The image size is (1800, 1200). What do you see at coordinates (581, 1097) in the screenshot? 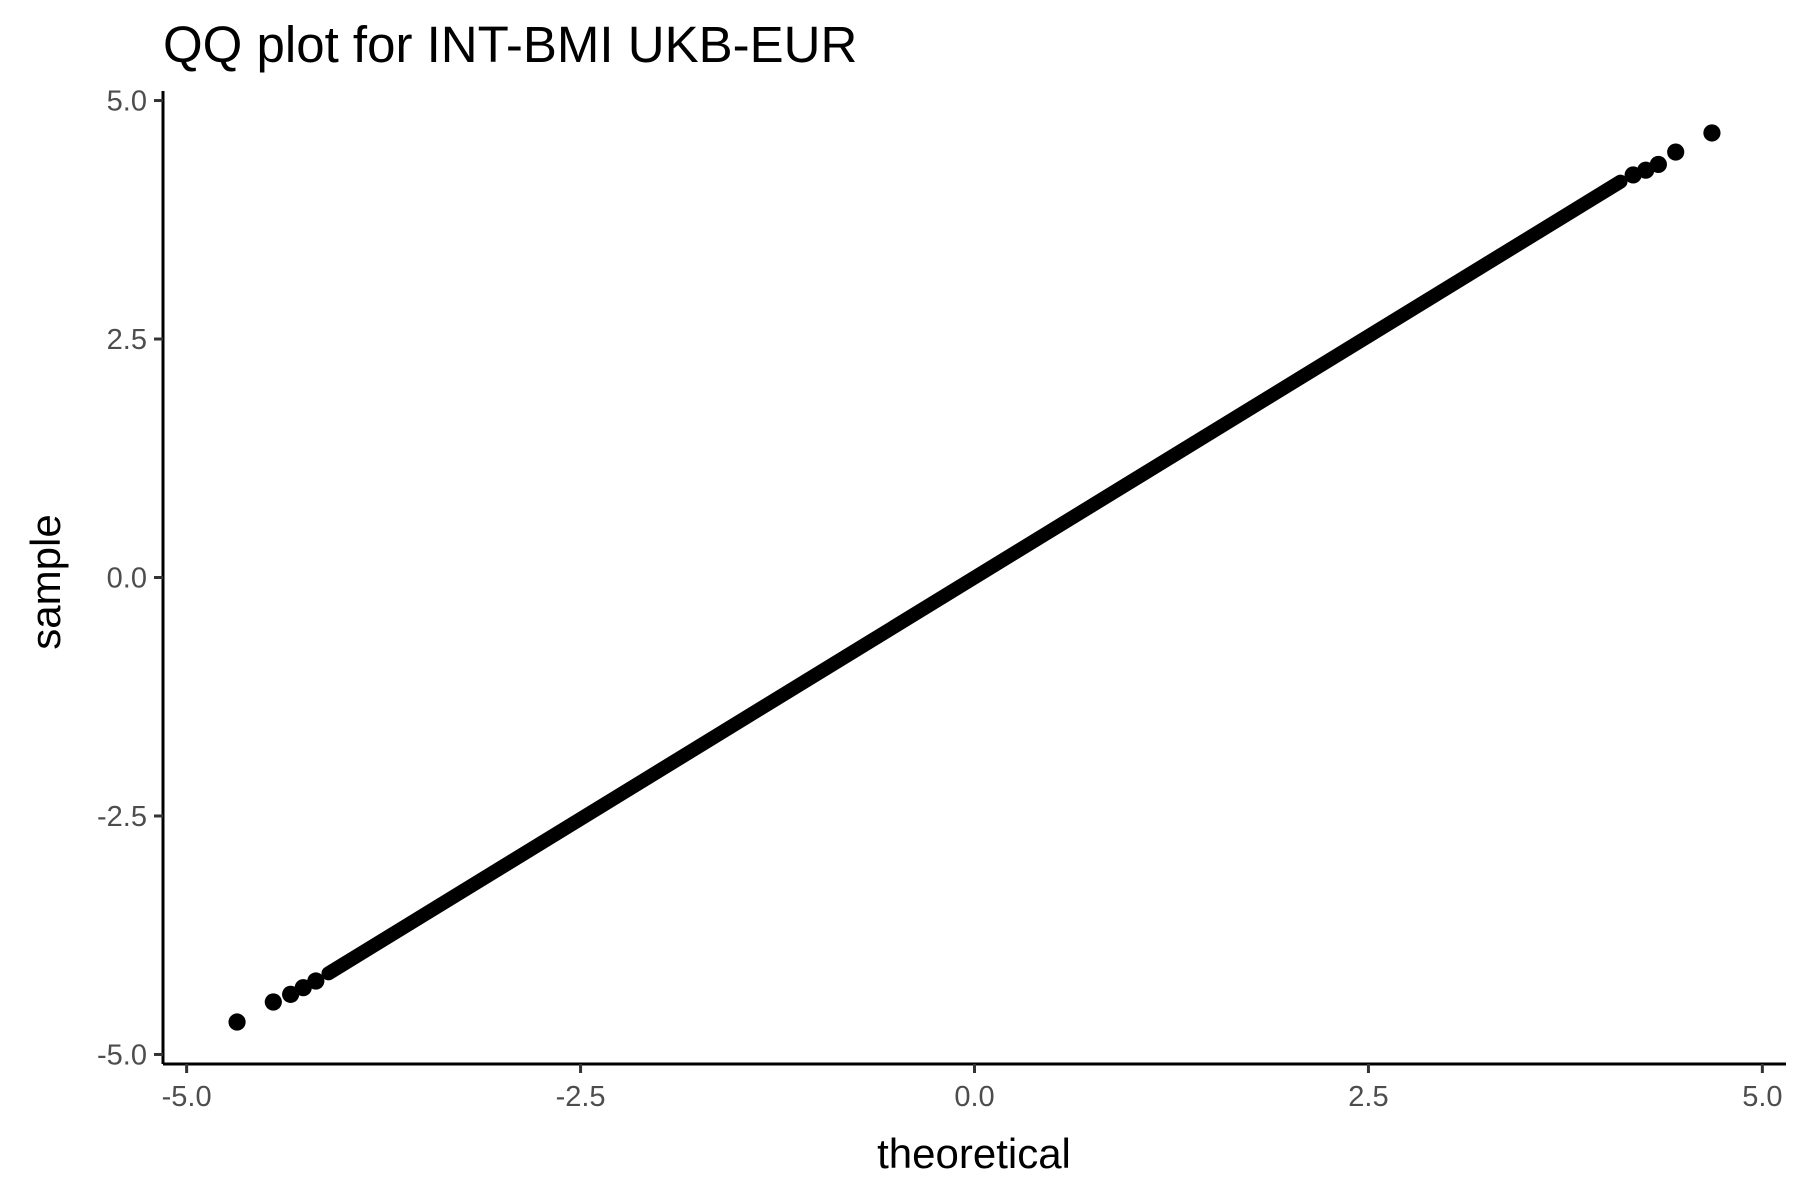
I see `x-tick-label: -2.5` at bounding box center [581, 1097].